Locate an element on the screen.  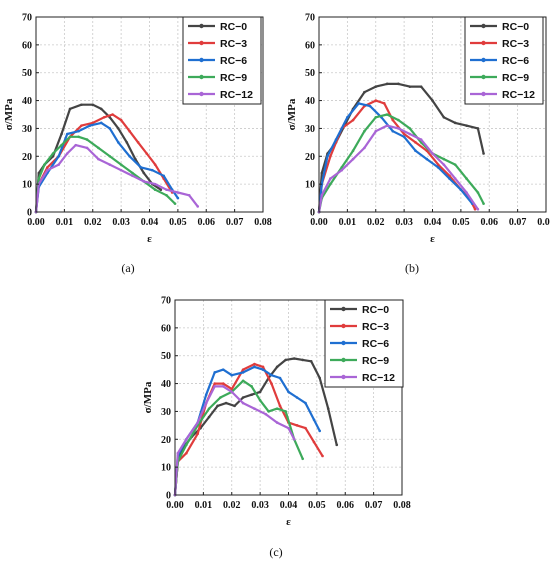
y-tick-label: 30 is located at coordinates (27, 129).